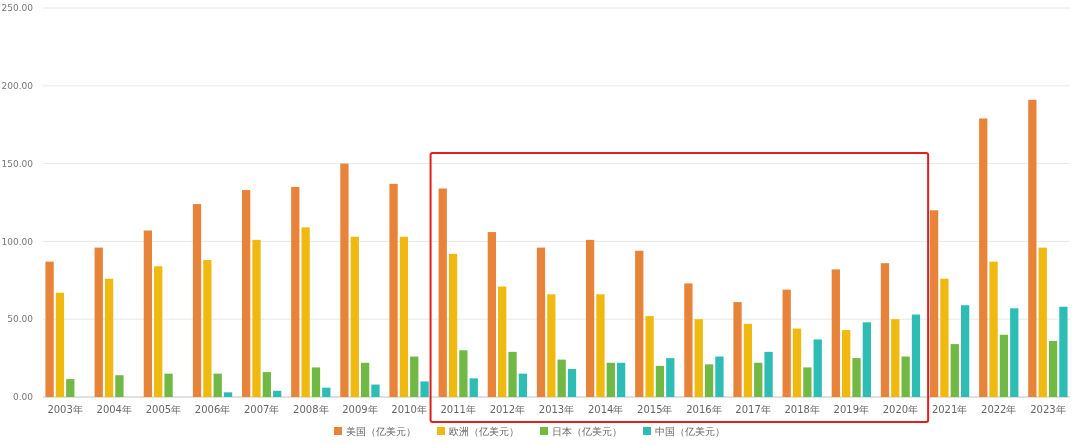  I want to click on x-tick-label: 2023年, so click(1048, 409).